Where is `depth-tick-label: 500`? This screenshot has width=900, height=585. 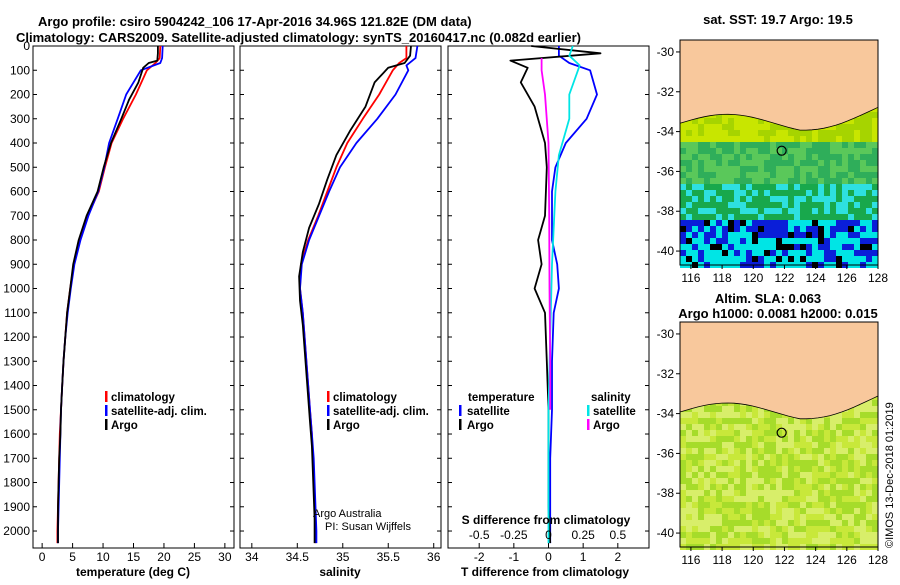
depth-tick-label: 500 is located at coordinates (20, 167).